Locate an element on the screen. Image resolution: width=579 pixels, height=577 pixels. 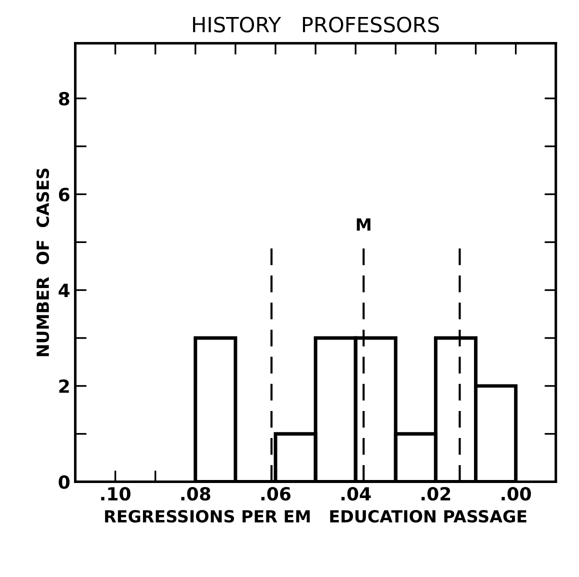
x-tick-label: .00 is located at coordinates (516, 493).